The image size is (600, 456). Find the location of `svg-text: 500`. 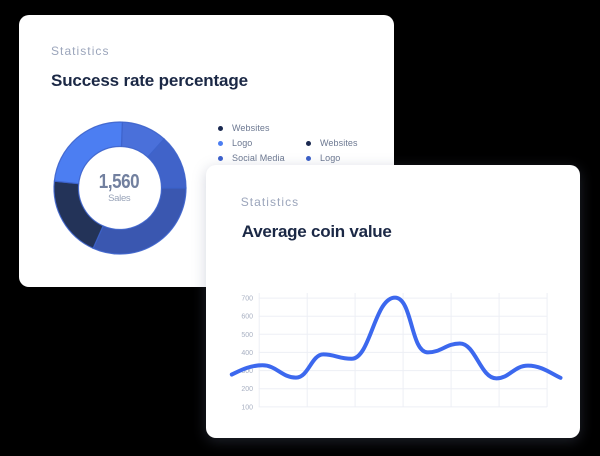

svg-text: 500 is located at coordinates (247, 335).